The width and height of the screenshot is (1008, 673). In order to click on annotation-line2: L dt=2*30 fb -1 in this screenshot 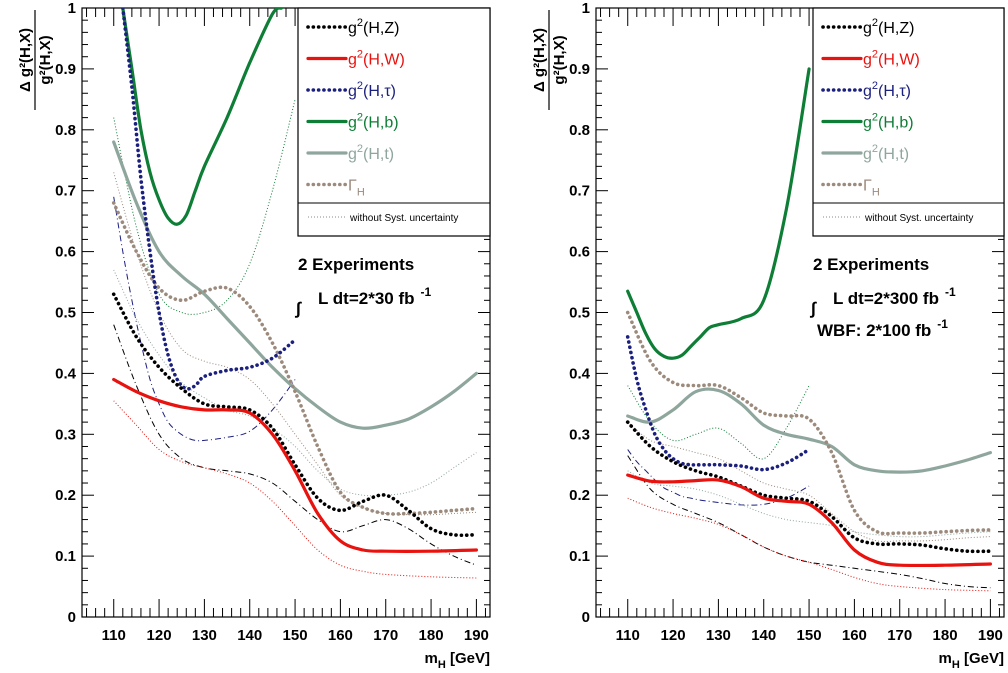, I will do `click(375, 296)`.